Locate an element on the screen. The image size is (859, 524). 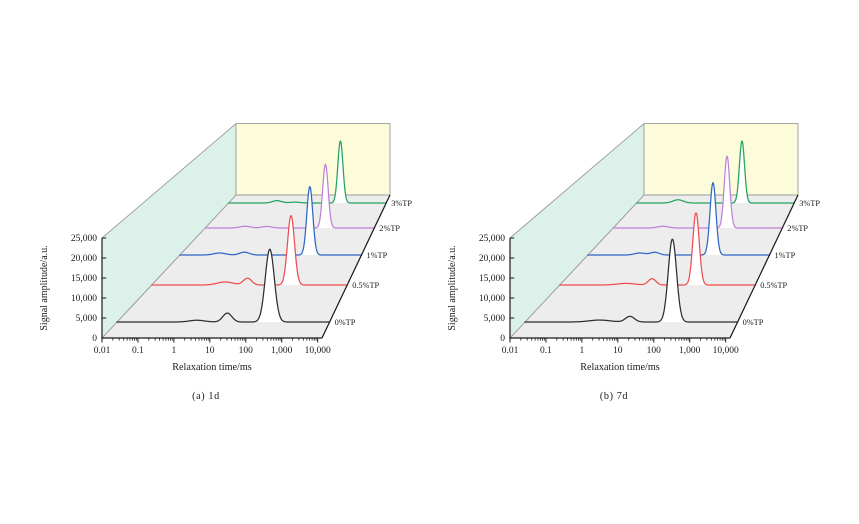
peak-fill-area is located at coordinates (223, 285).